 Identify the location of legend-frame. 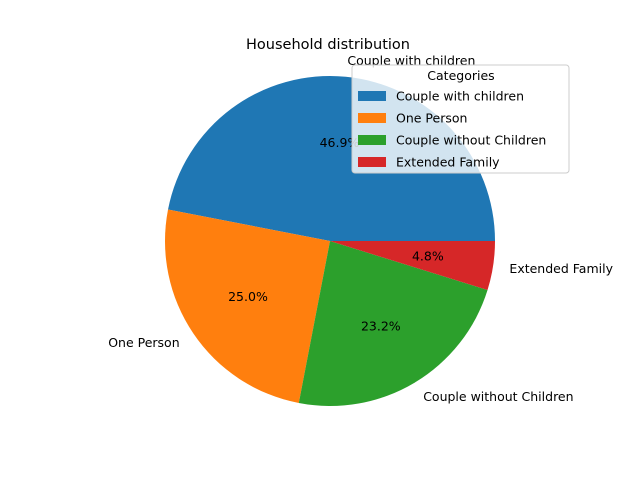
(460, 119).